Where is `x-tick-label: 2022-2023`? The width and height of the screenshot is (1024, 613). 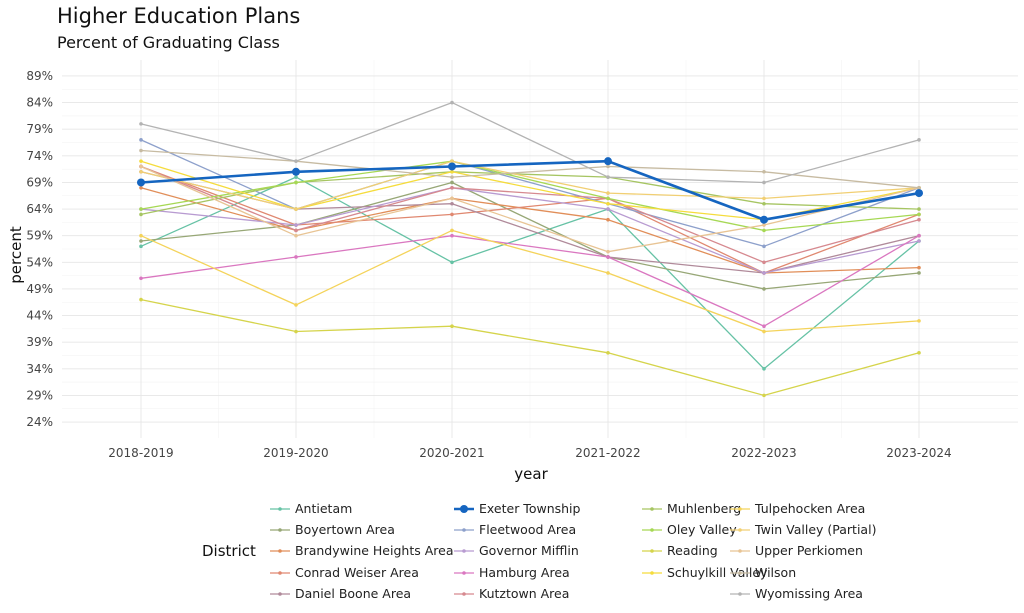
x-tick-label: 2022-2023 is located at coordinates (763, 453).